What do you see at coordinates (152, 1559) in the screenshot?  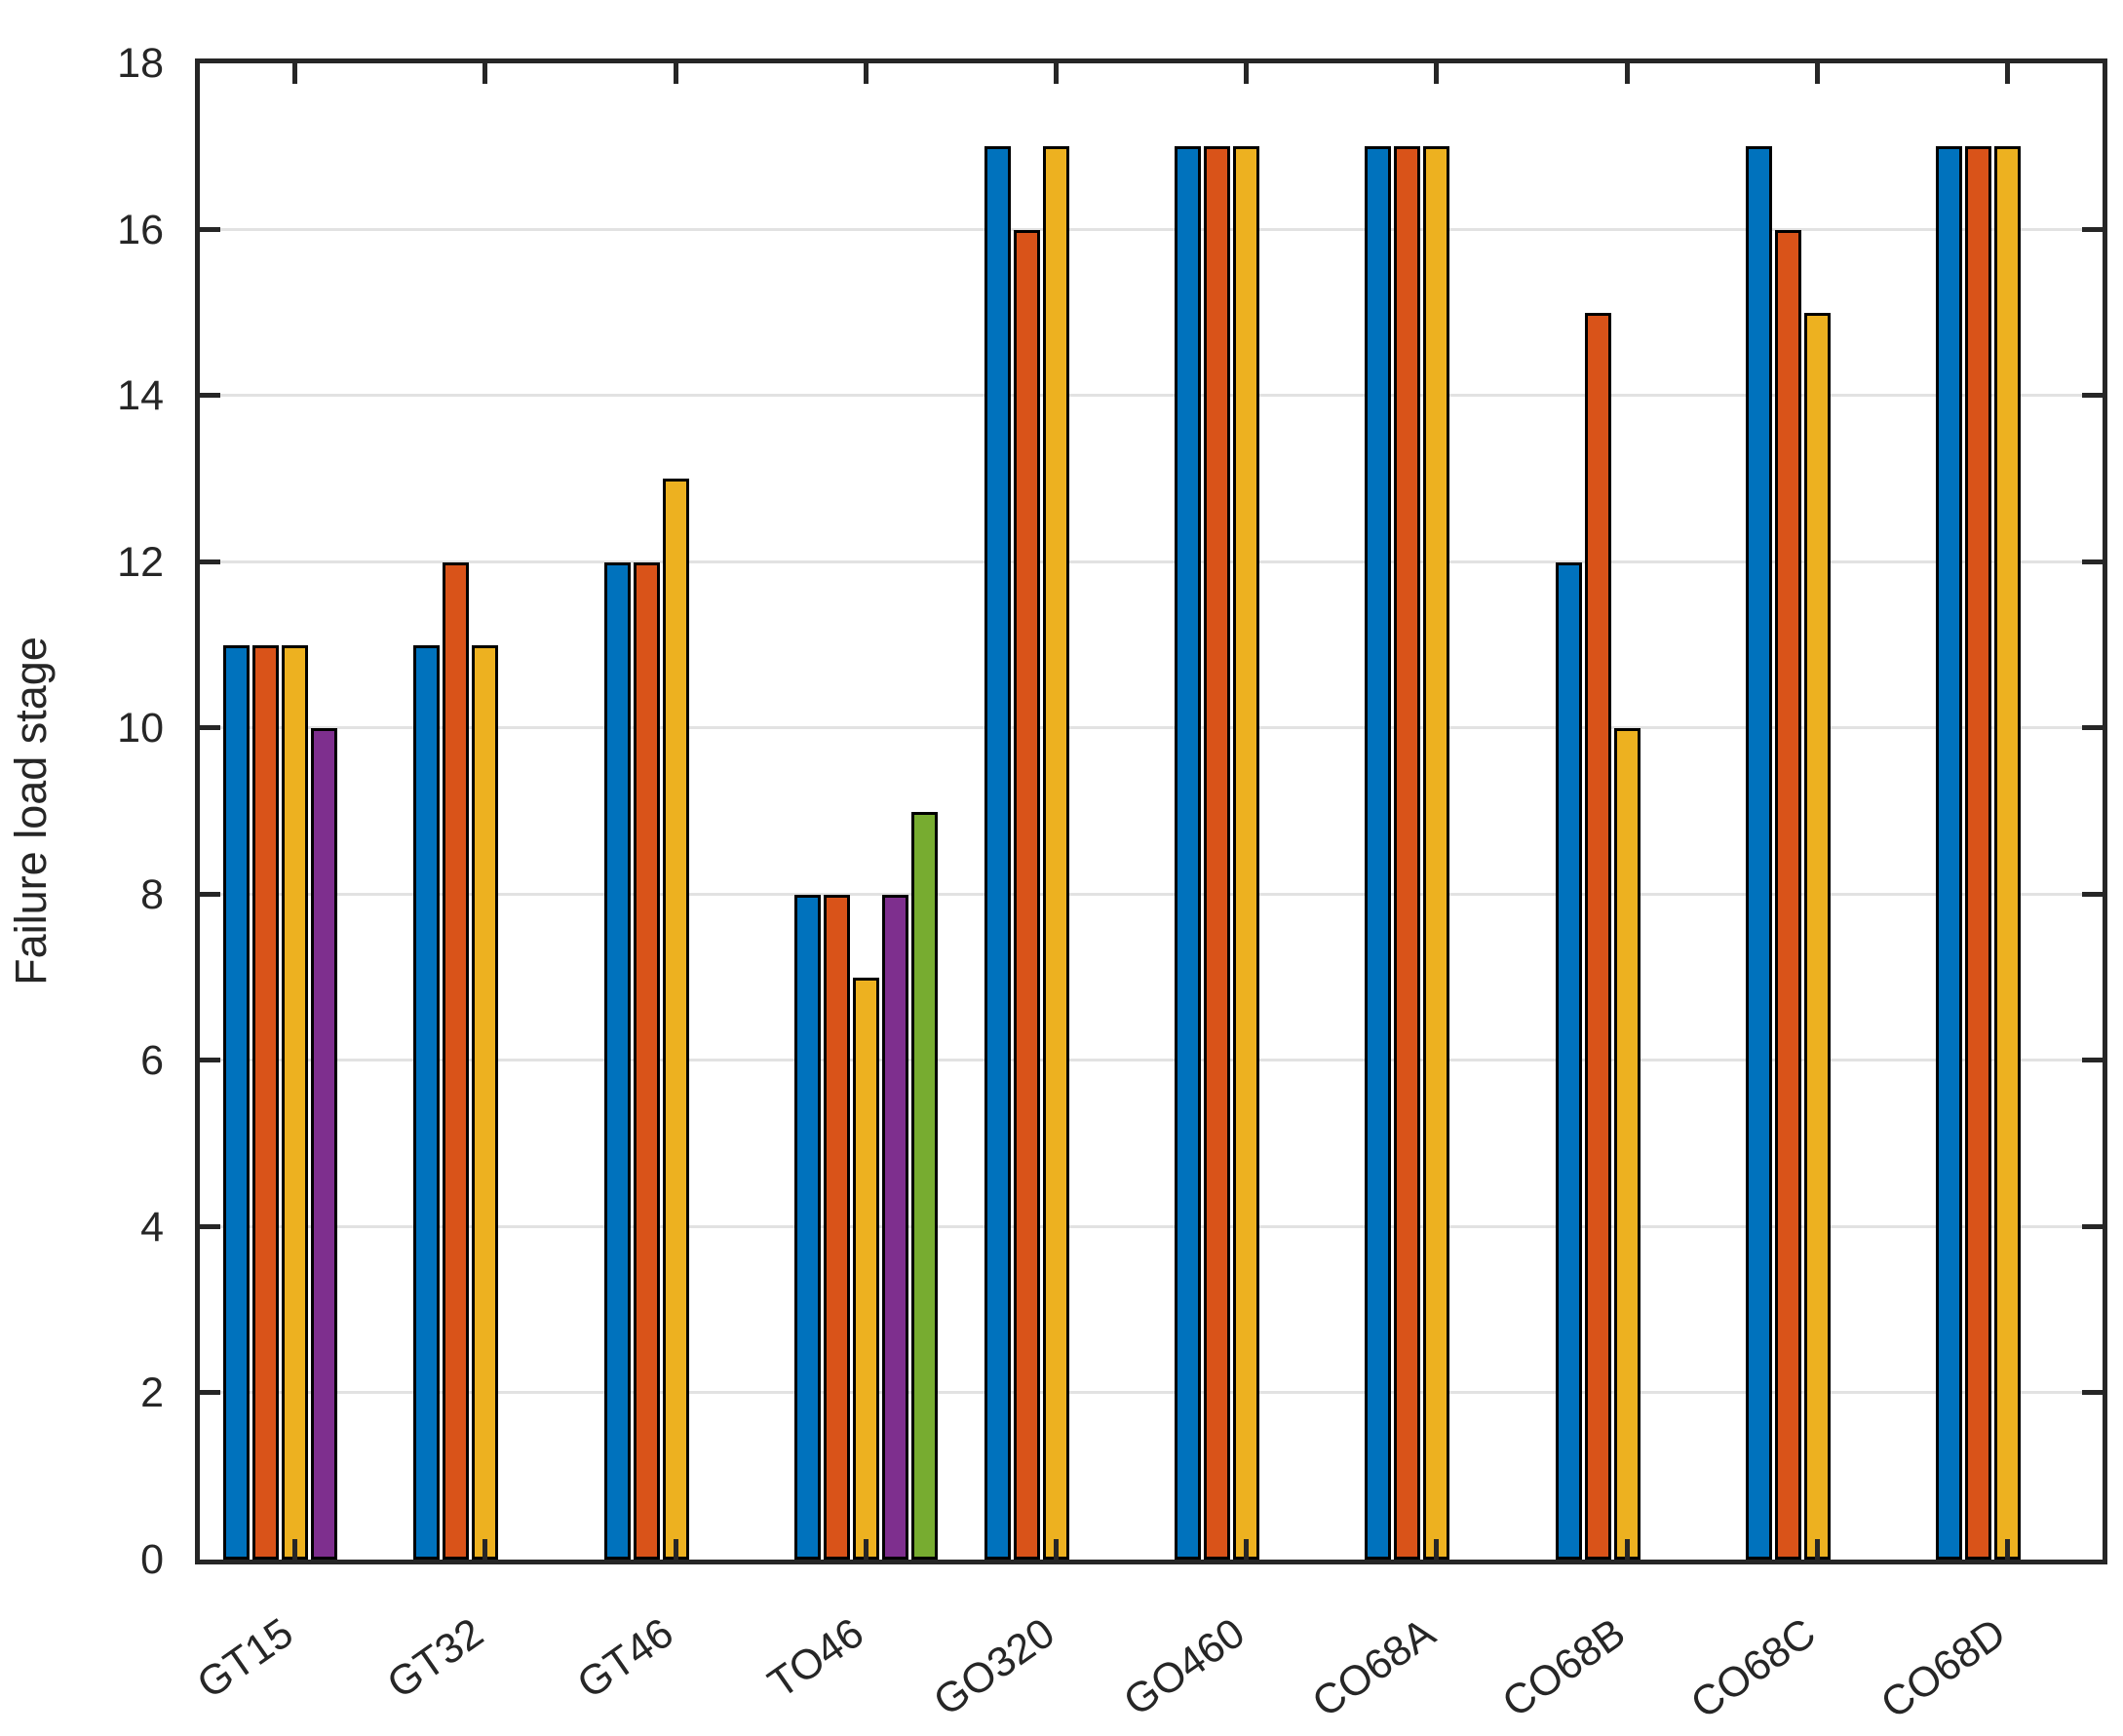 I see `y-tick-label-0: 0` at bounding box center [152, 1559].